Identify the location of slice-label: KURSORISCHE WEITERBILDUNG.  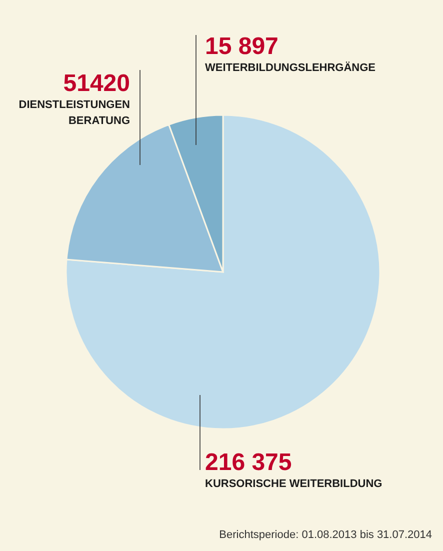
(293, 484).